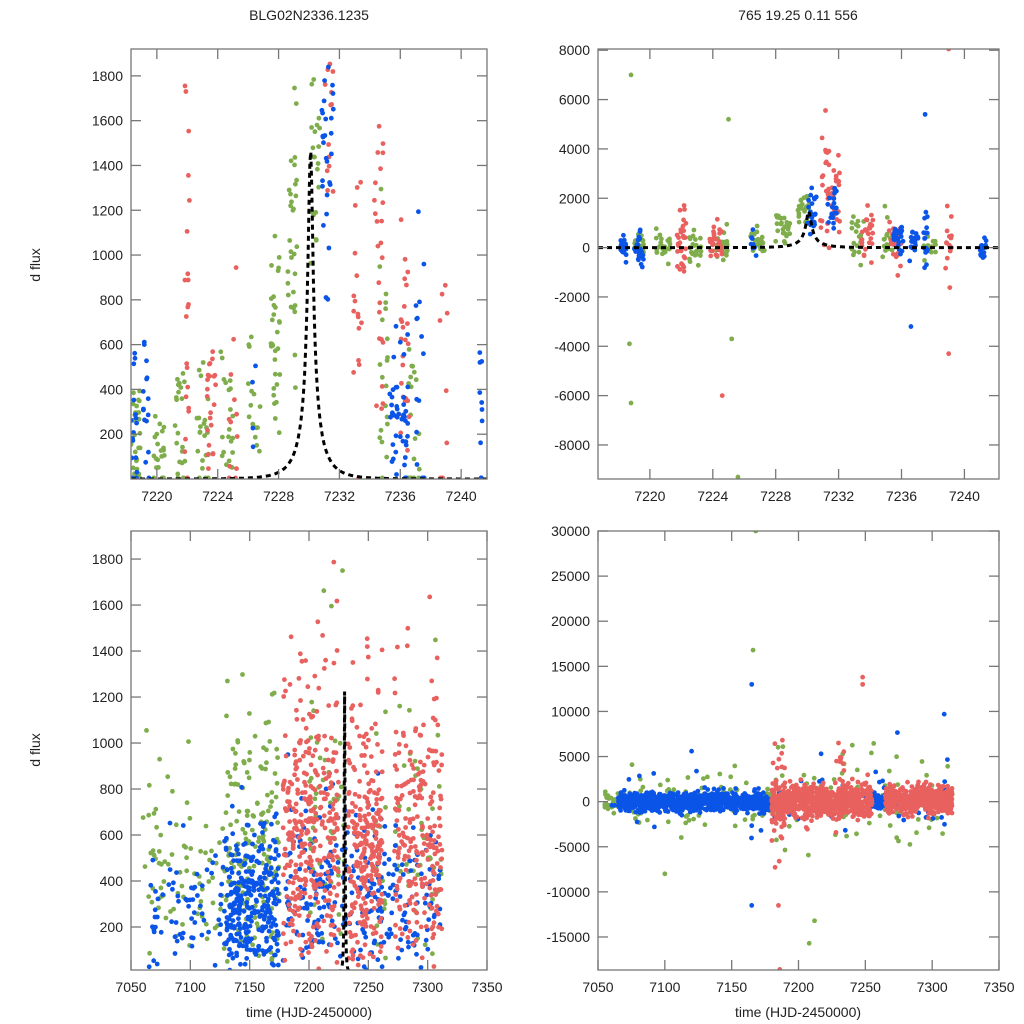  Describe the element at coordinates (107, 743) in the screenshot. I see `y-tick-label: 1000` at that location.